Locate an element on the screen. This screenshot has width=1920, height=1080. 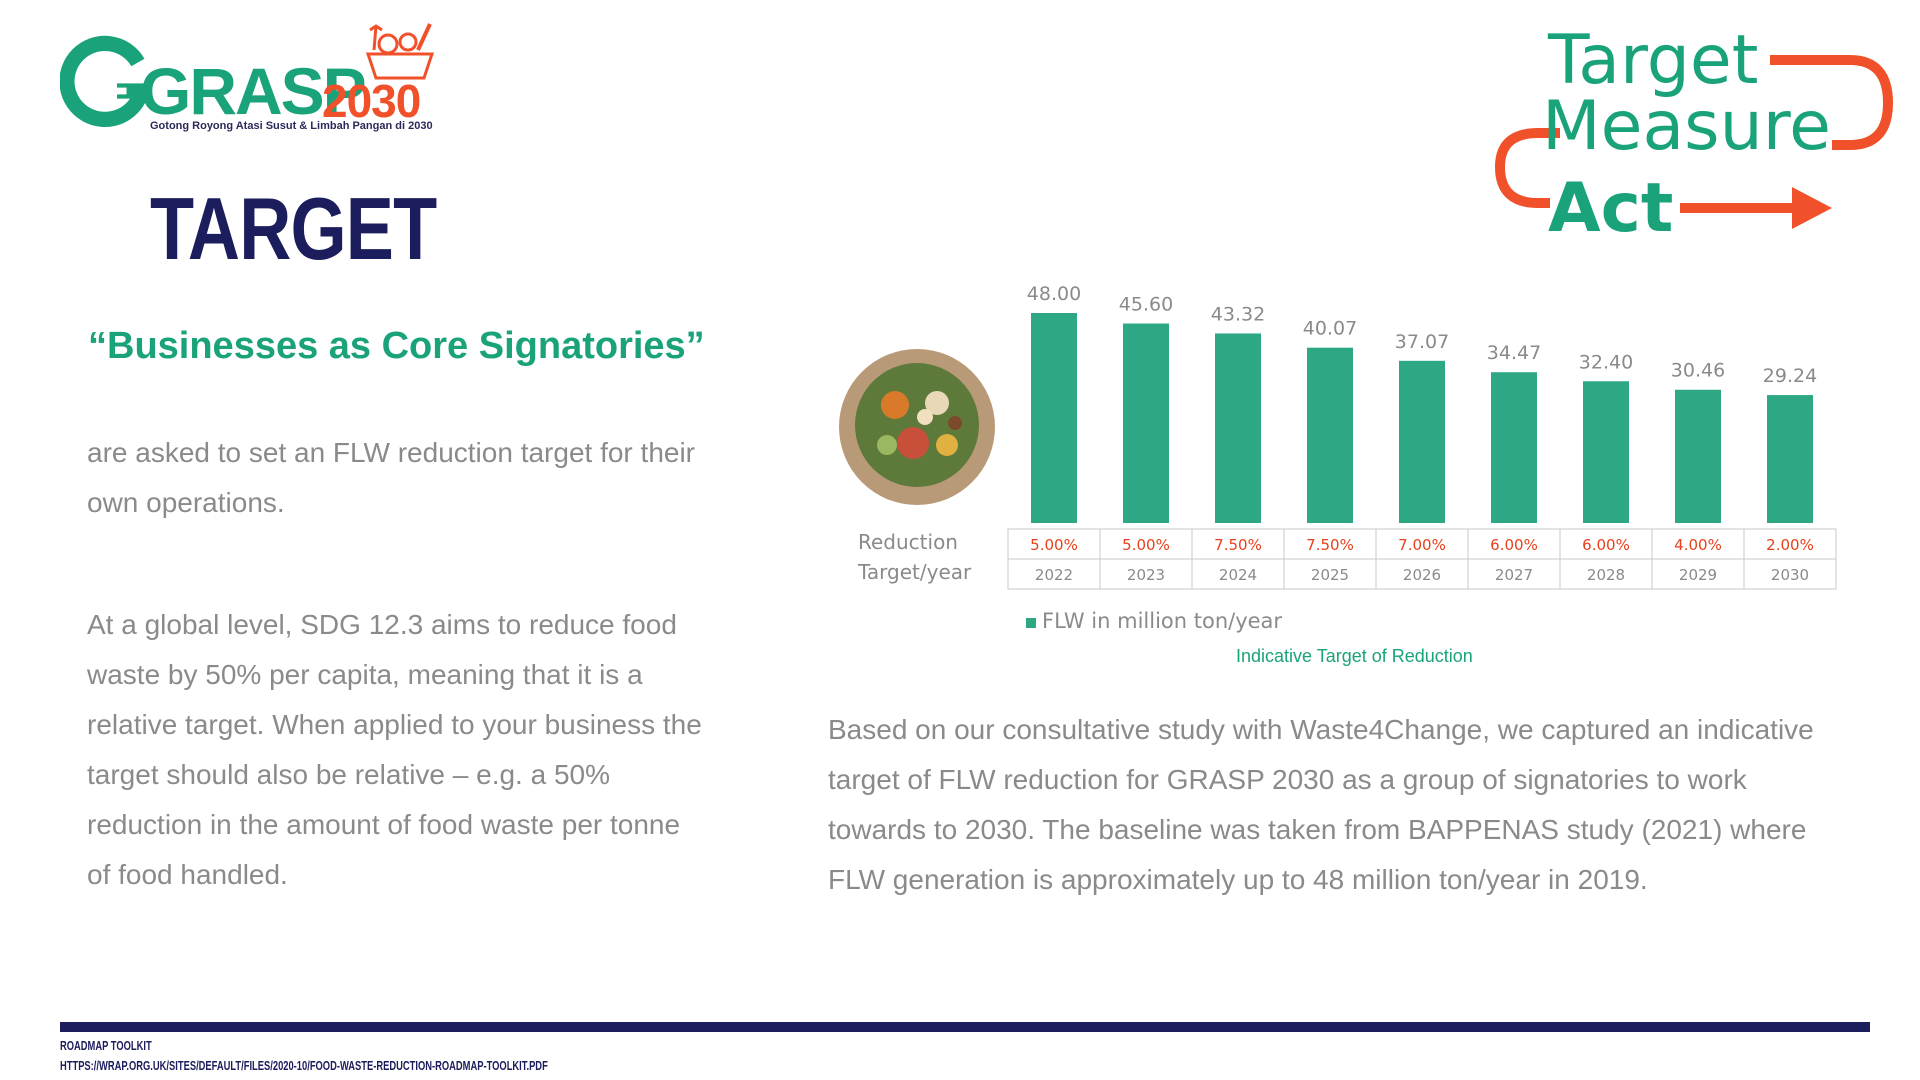
bar-2026 is located at coordinates (1422, 441).